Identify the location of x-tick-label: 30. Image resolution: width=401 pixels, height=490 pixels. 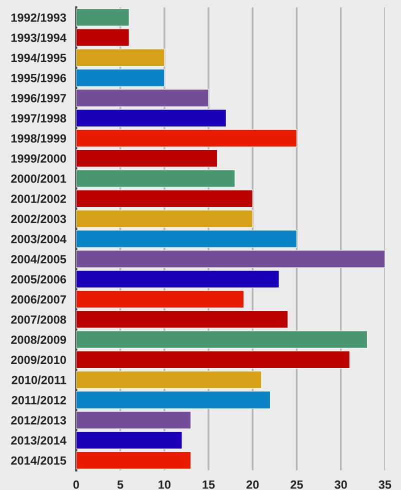
(340, 484).